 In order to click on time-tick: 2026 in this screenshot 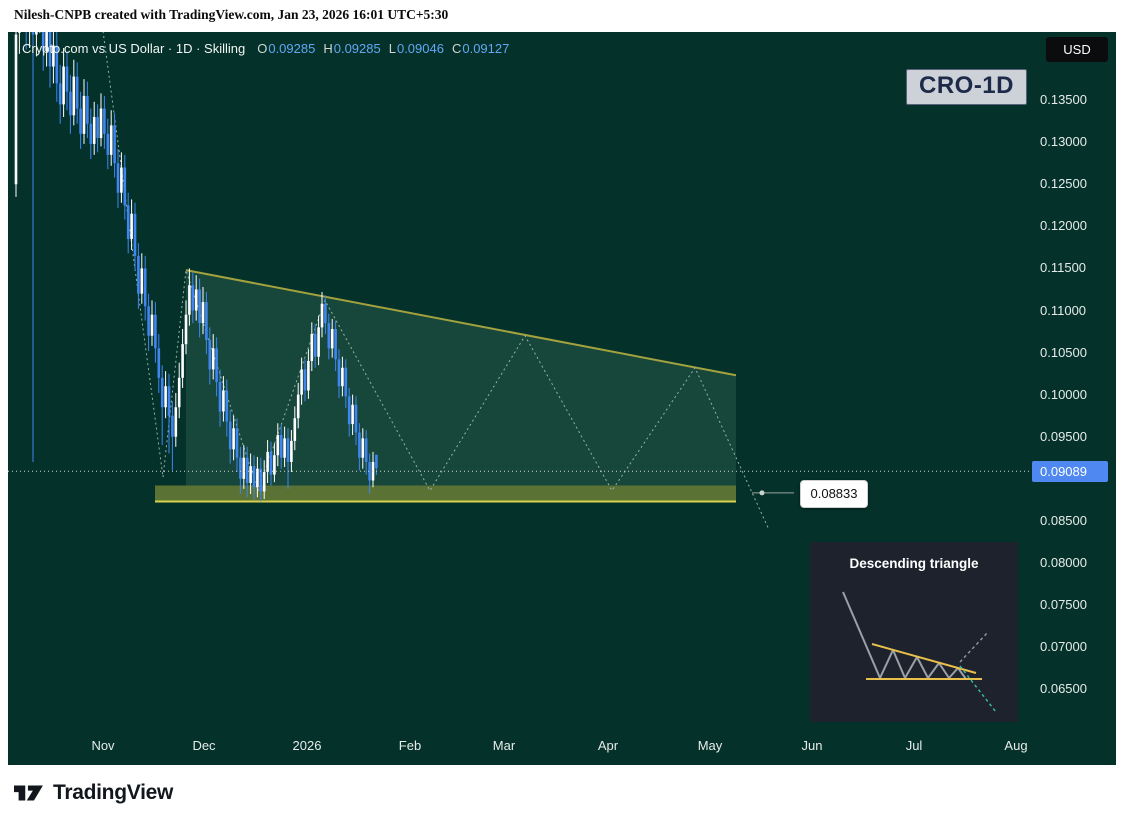, I will do `click(307, 745)`.